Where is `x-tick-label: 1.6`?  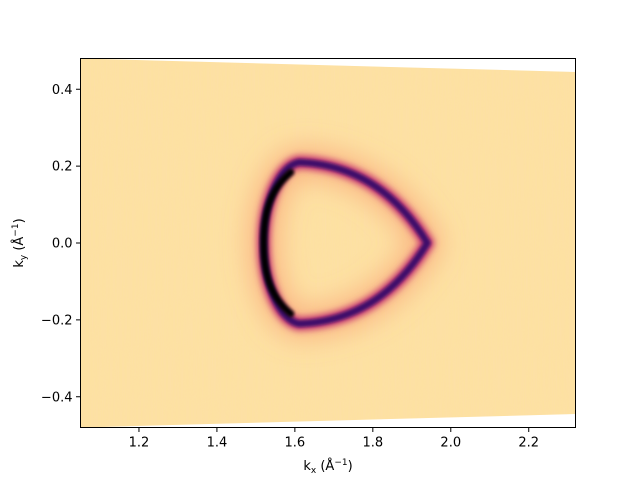
x-tick-label: 1.6 is located at coordinates (295, 443).